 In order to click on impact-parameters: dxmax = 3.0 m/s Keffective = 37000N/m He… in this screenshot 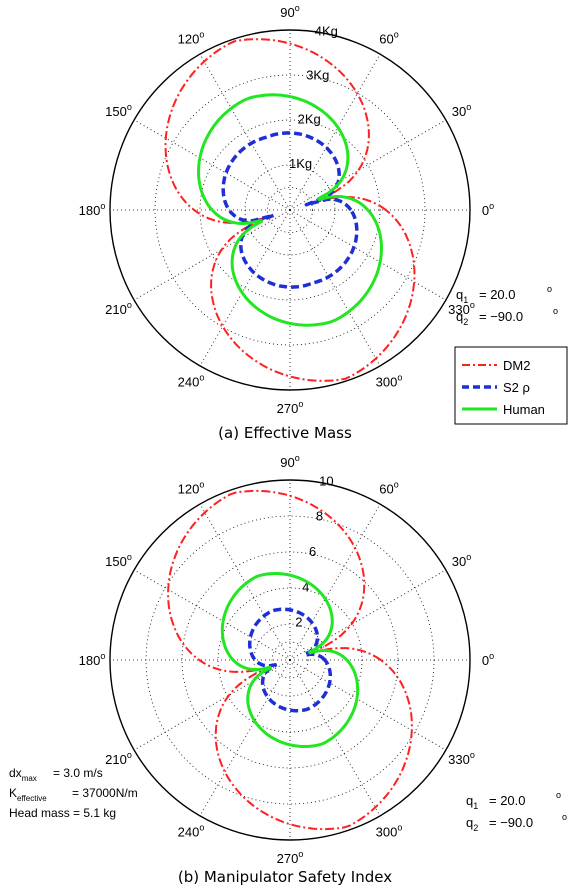, I will do `click(73, 793)`.